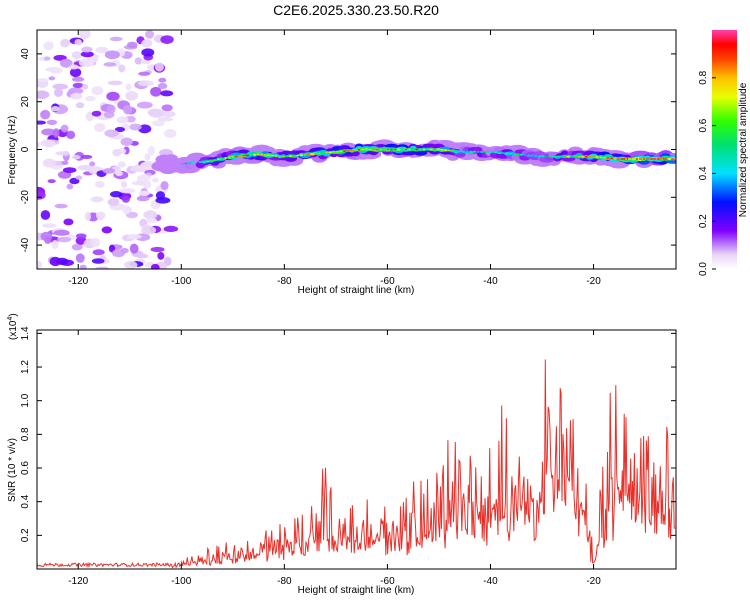 This screenshot has height=600, width=750. I want to click on colorbar-label: Normalized spectral amplitude, so click(743, 149).